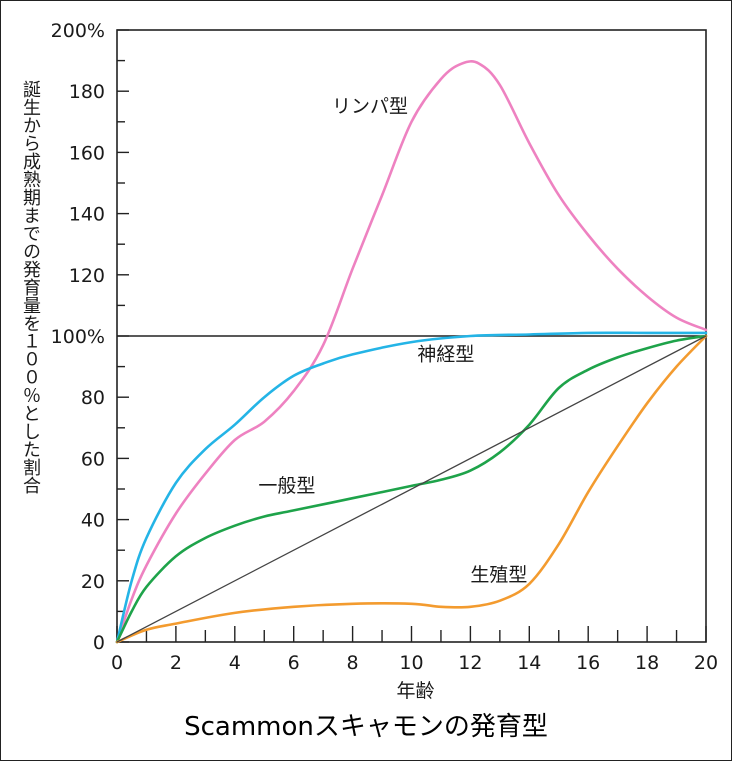 This screenshot has height=761, width=732. What do you see at coordinates (99, 643) in the screenshot?
I see `y-tick-label: 0` at bounding box center [99, 643].